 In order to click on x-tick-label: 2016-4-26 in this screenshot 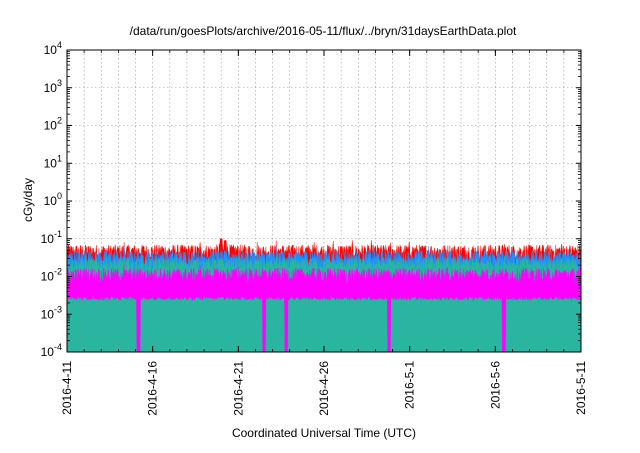, I will do `click(324, 388)`.